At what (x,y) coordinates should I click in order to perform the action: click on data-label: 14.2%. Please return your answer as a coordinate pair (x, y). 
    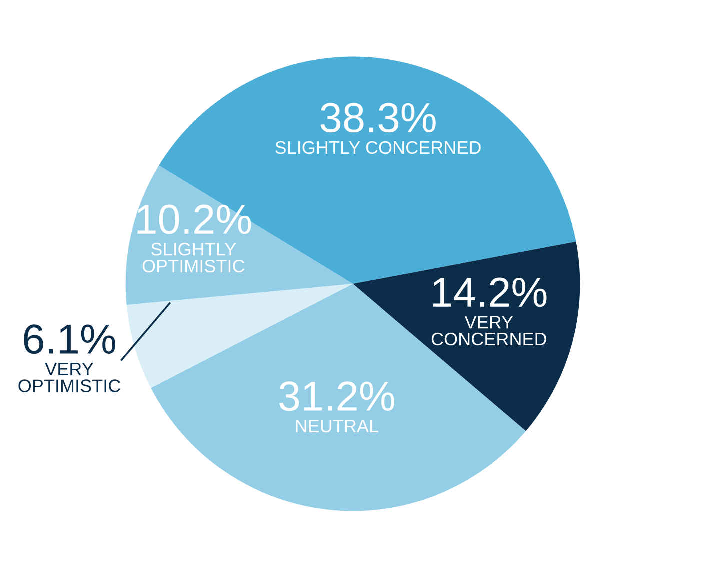
    Looking at the image, I should click on (490, 293).